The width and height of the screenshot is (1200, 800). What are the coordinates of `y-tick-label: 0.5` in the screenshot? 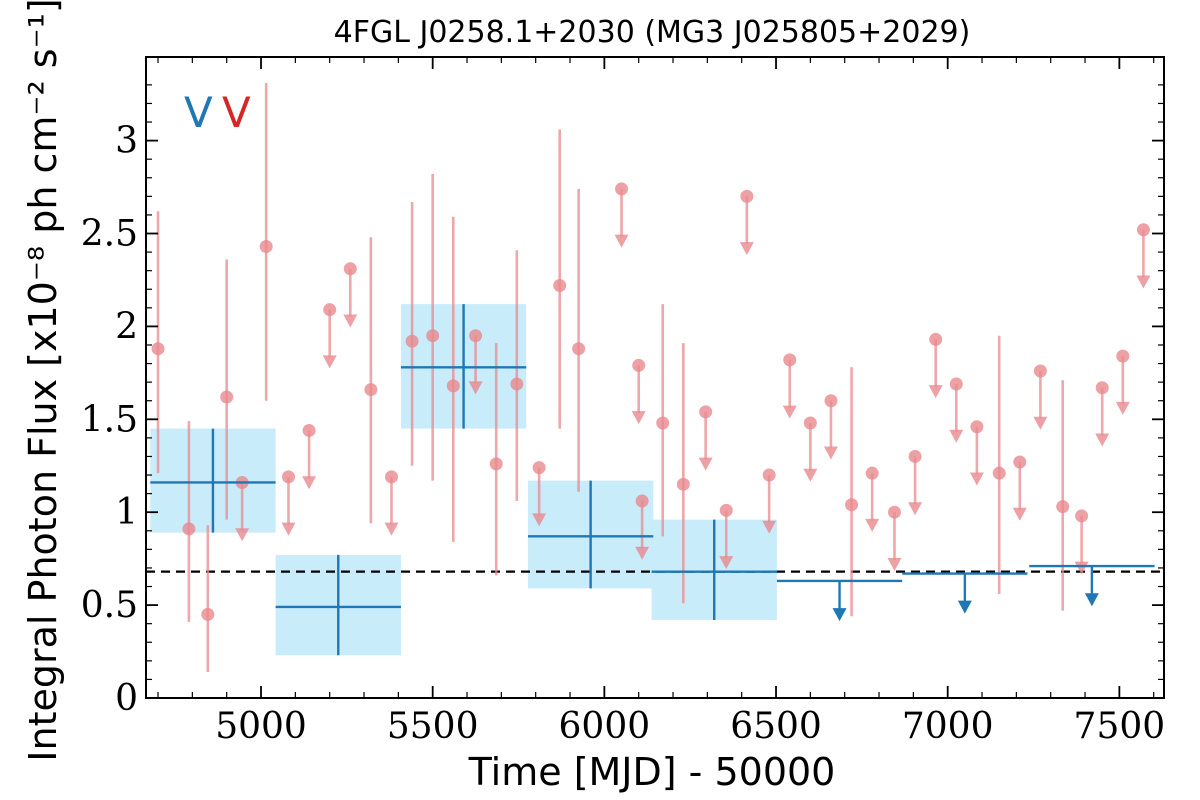 It's located at (109, 605).